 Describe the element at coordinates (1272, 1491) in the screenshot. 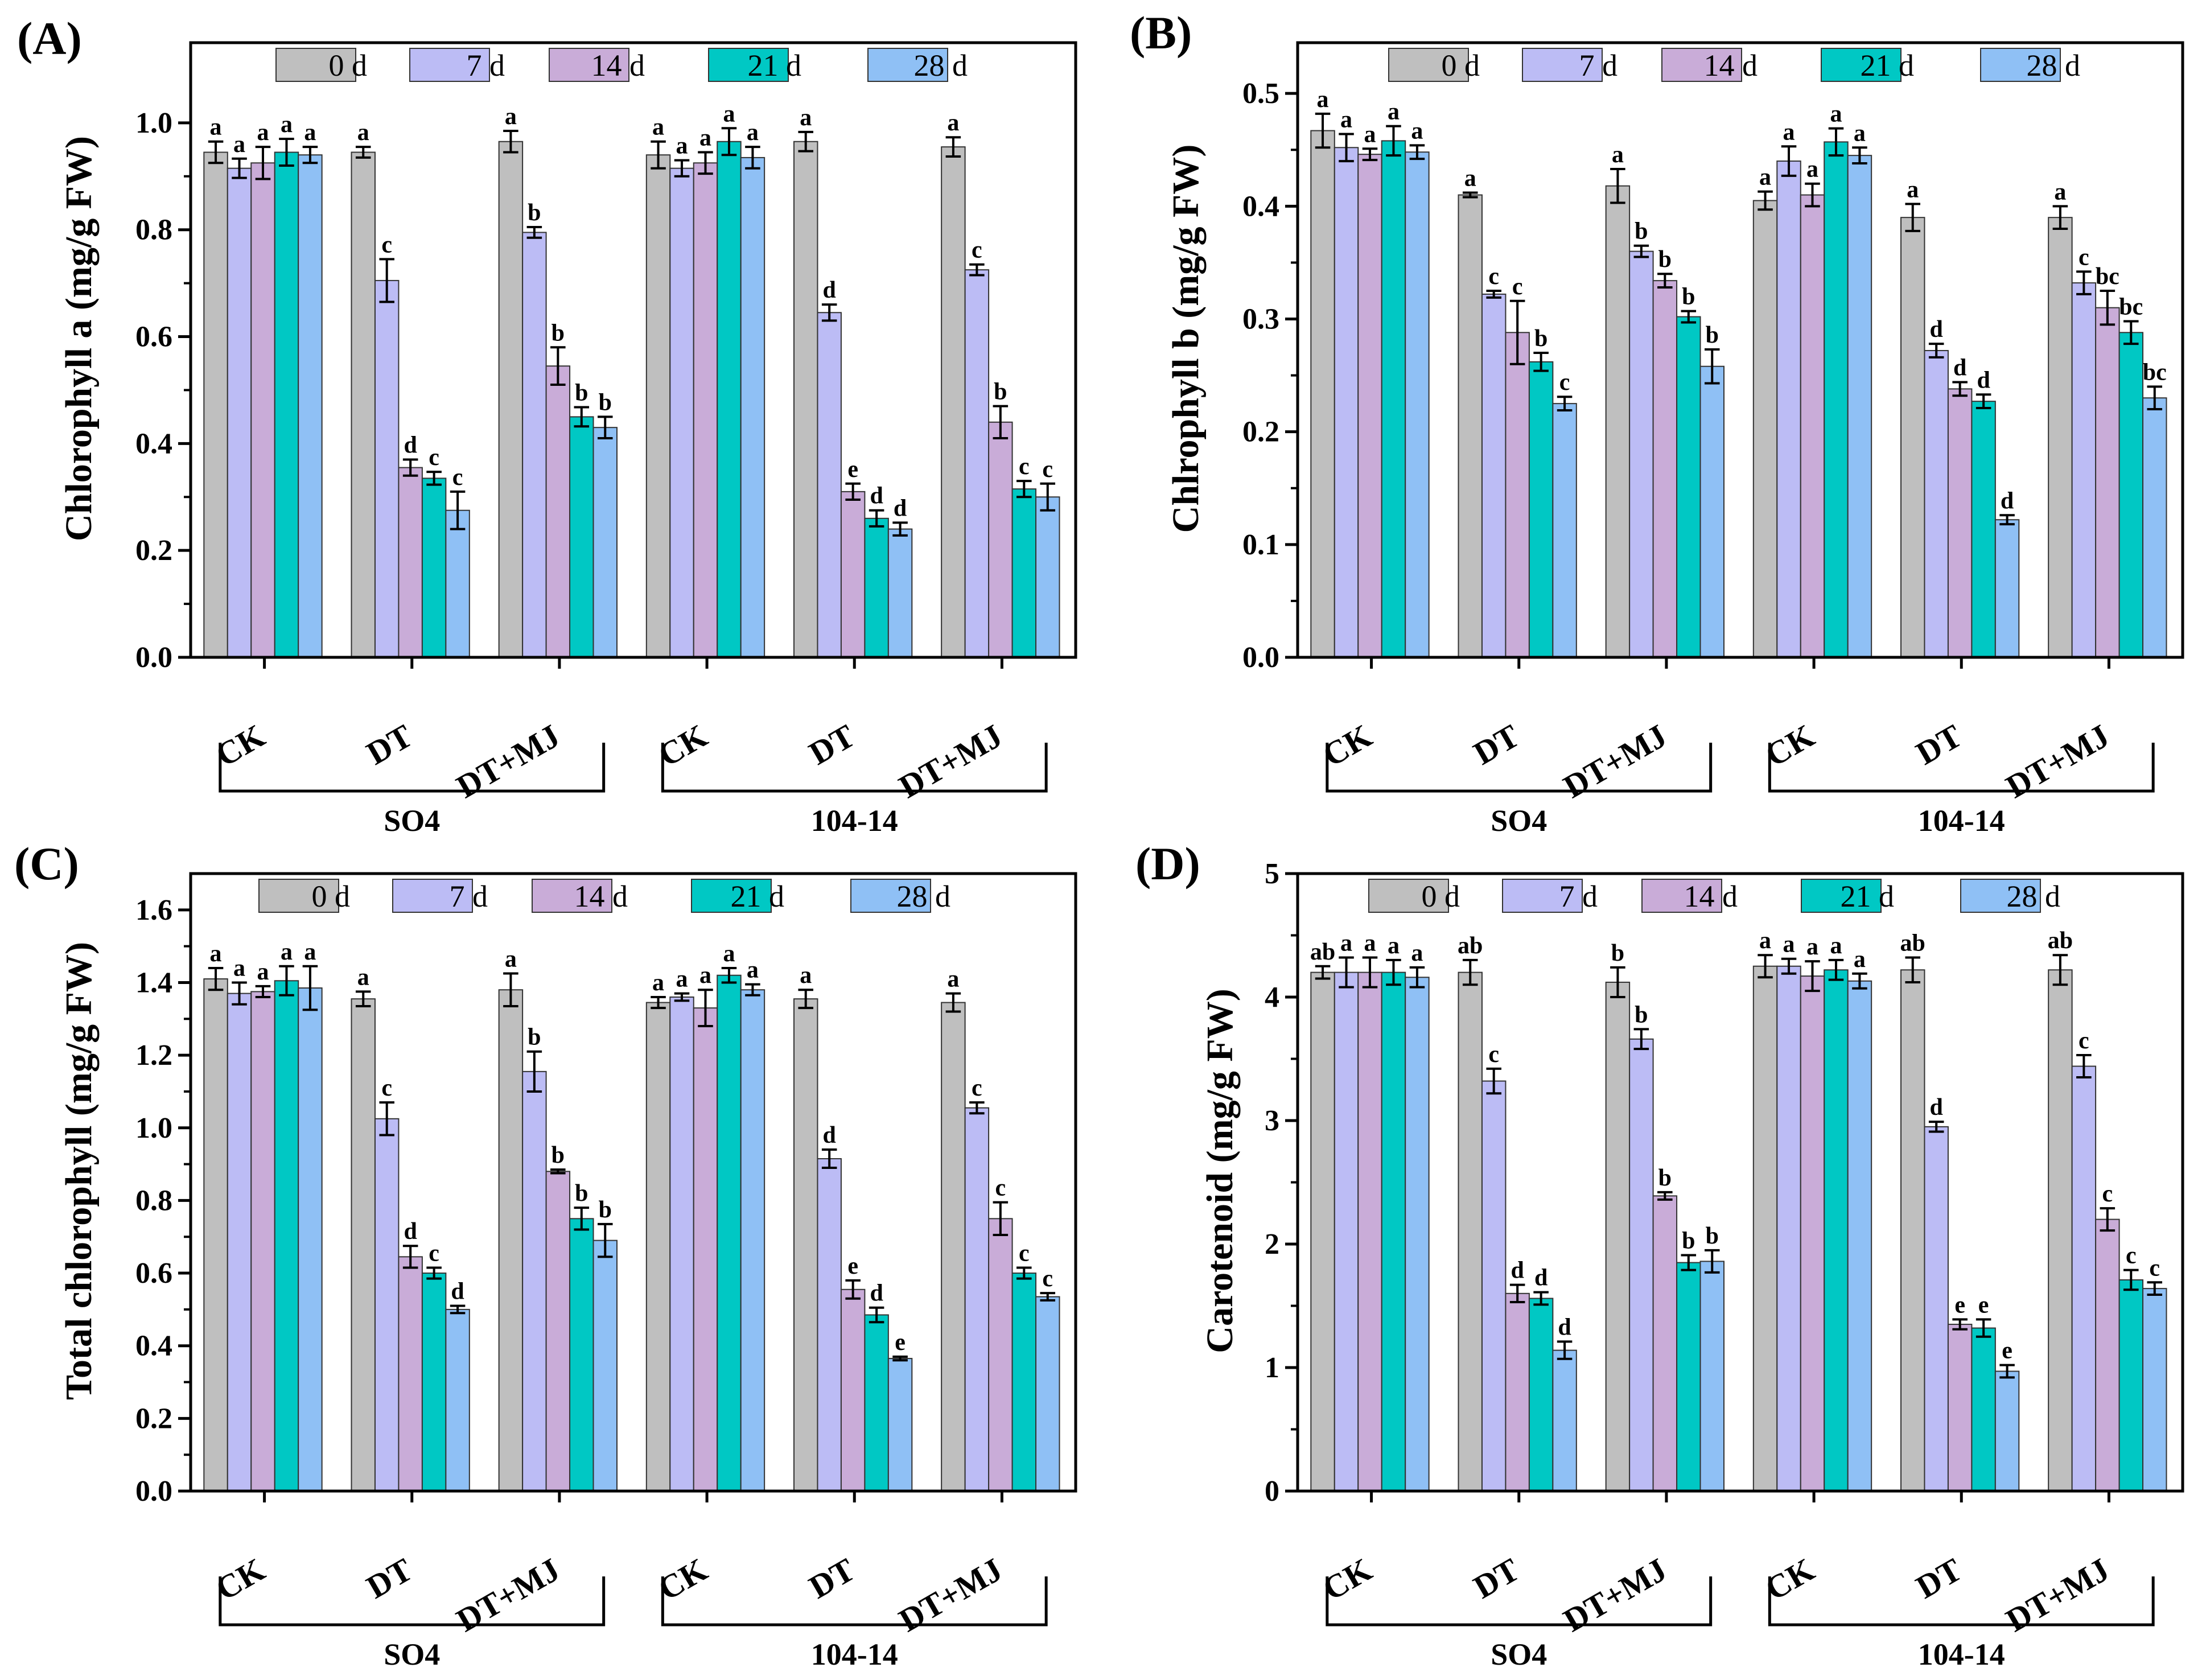

I see `y-tick-label: 0` at that location.